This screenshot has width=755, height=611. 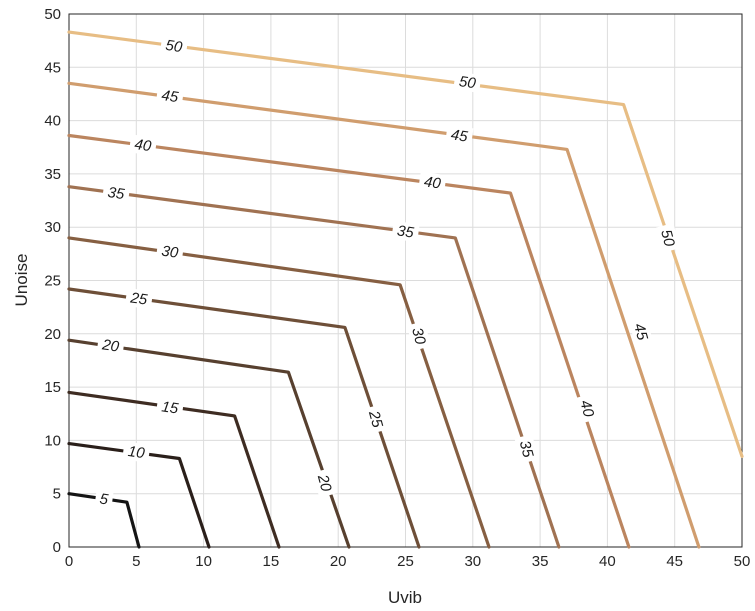 What do you see at coordinates (52, 67) in the screenshot?
I see `y-tick-label: 45` at bounding box center [52, 67].